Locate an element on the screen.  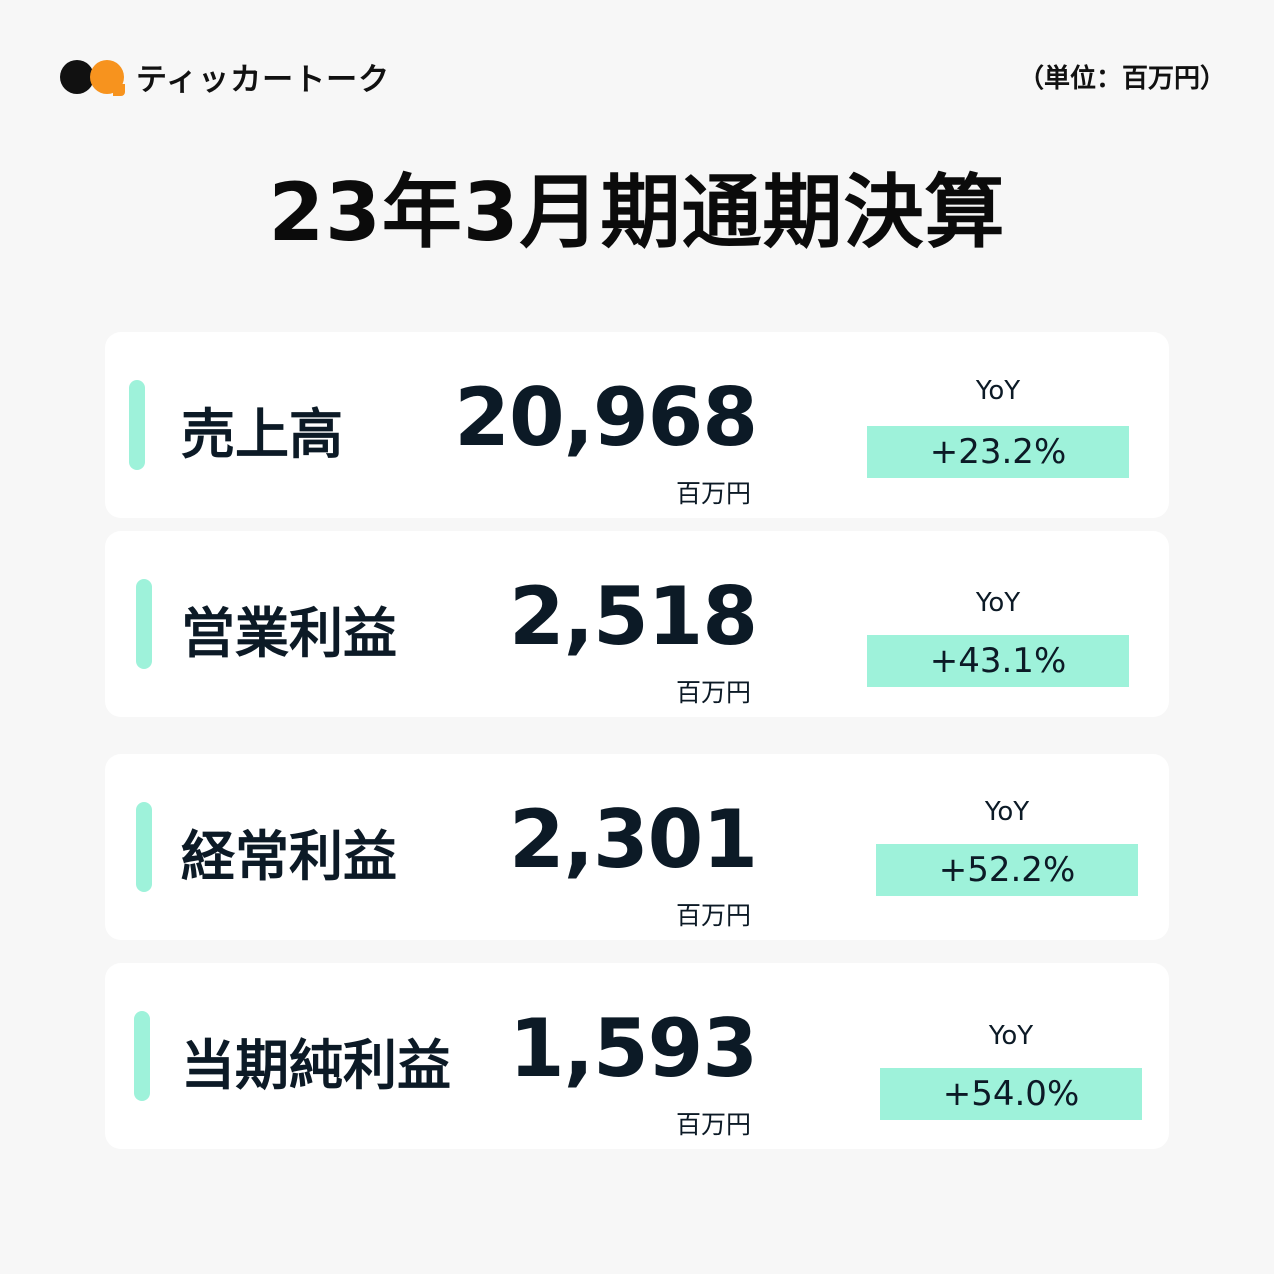
yoy-badge: +23.2% is located at coordinates (998, 452).